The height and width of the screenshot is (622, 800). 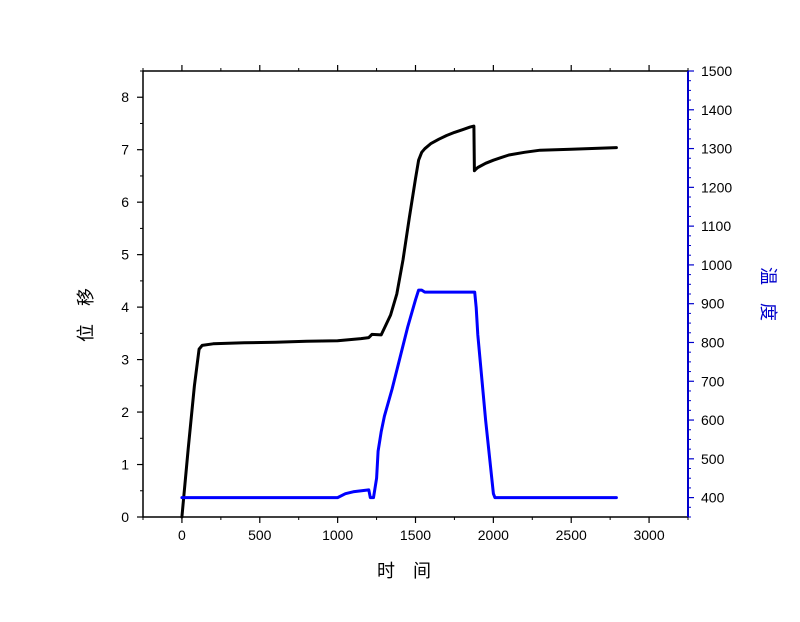 I want to click on y-left-axis-ticks: 0 1 2 3 4 5 6 7 8, so click(x=132, y=297).